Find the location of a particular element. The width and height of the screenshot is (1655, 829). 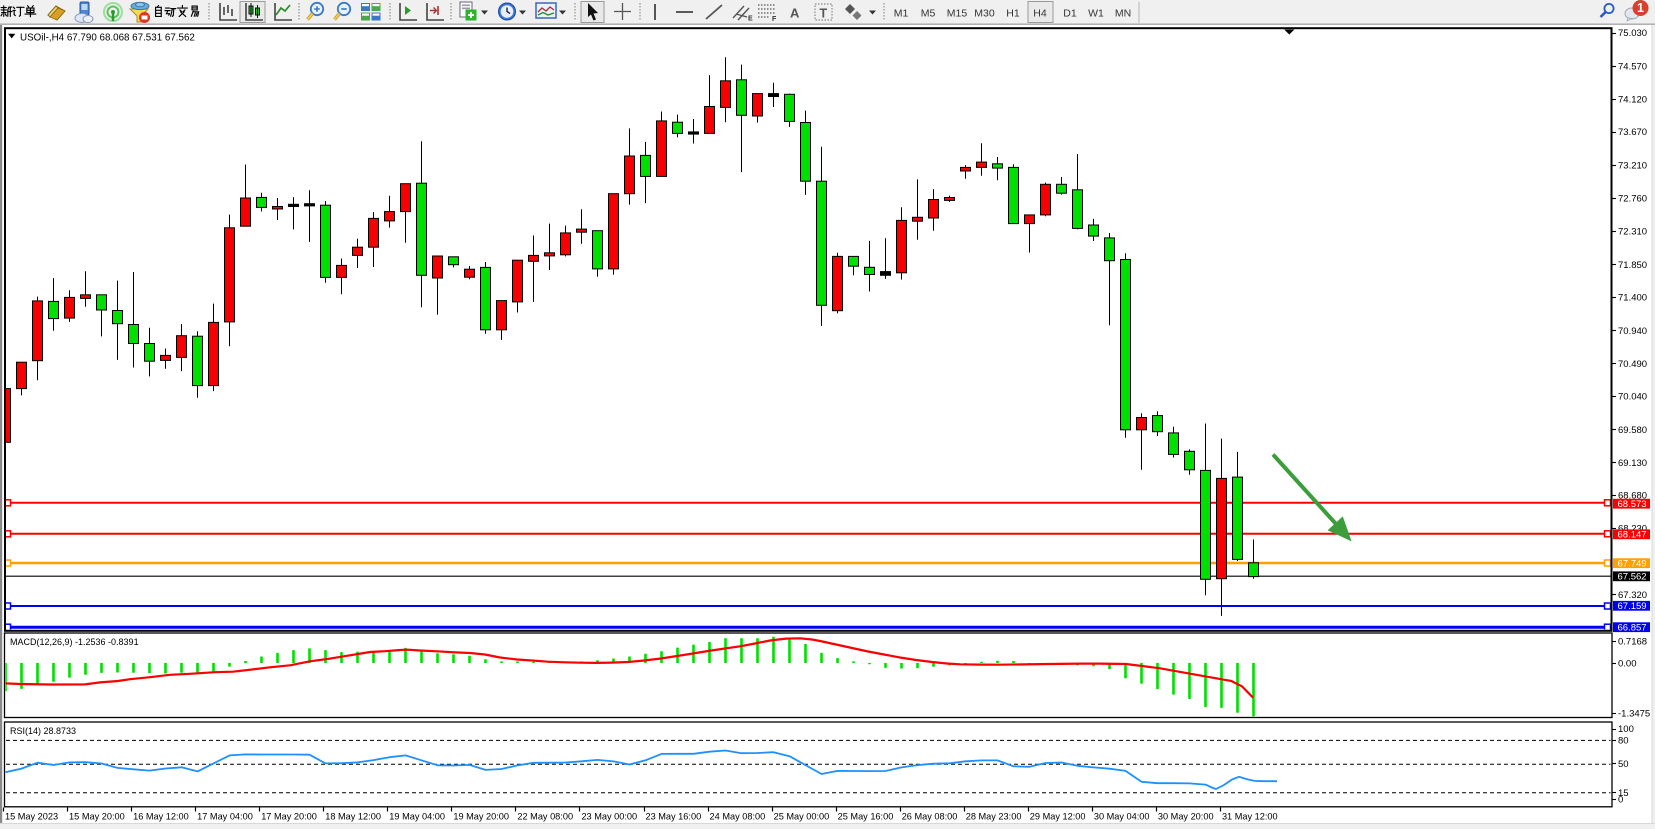

svg-text: 50 is located at coordinates (1623, 764).